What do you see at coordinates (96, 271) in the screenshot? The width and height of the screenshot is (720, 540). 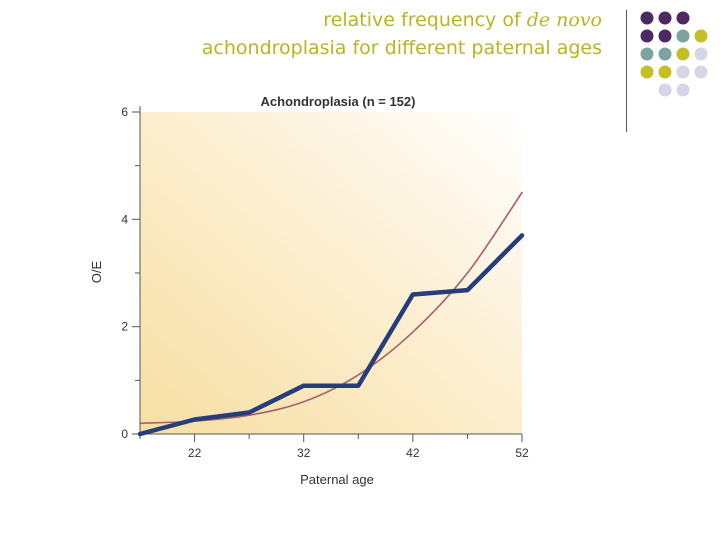 I see `y-axis-label: O/E` at bounding box center [96, 271].